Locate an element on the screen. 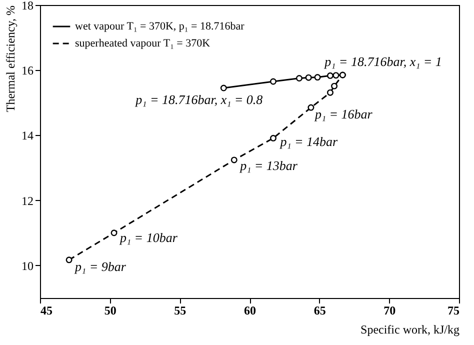 This screenshot has height=345, width=474. x-tick-label: 45 is located at coordinates (46, 311).